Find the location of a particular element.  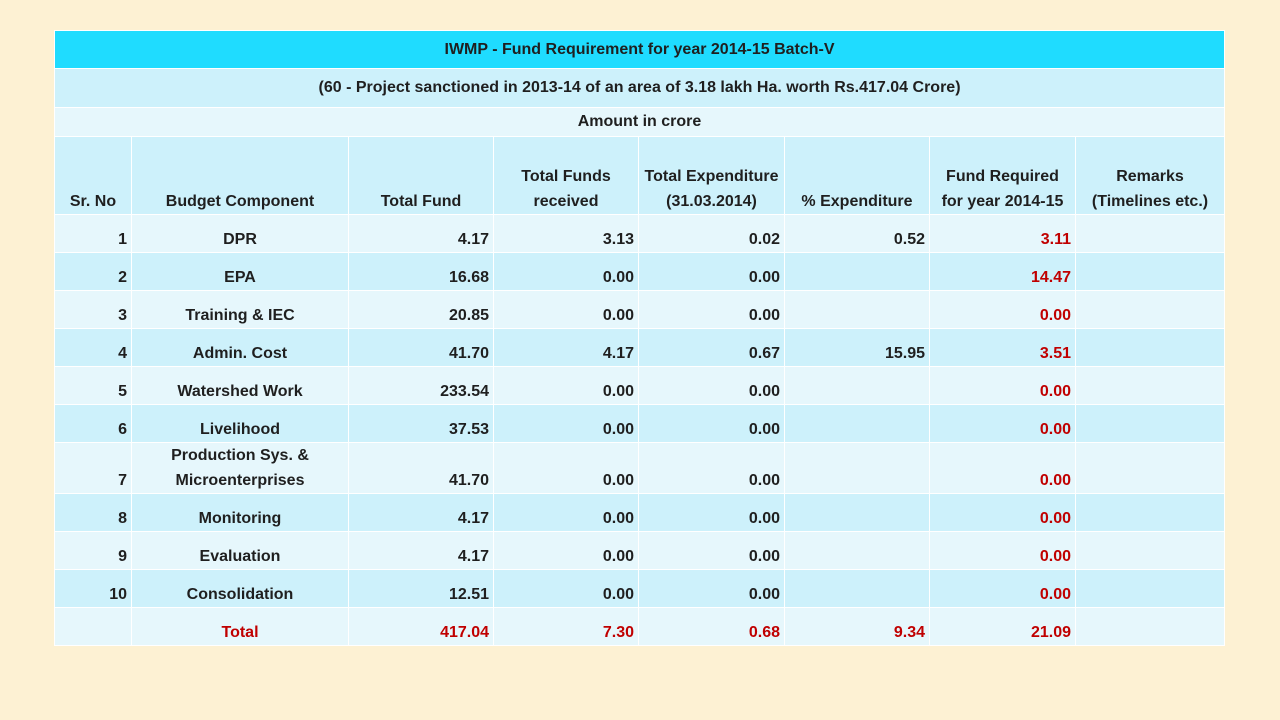

cell-sr-no: 7 is located at coordinates (93, 468).